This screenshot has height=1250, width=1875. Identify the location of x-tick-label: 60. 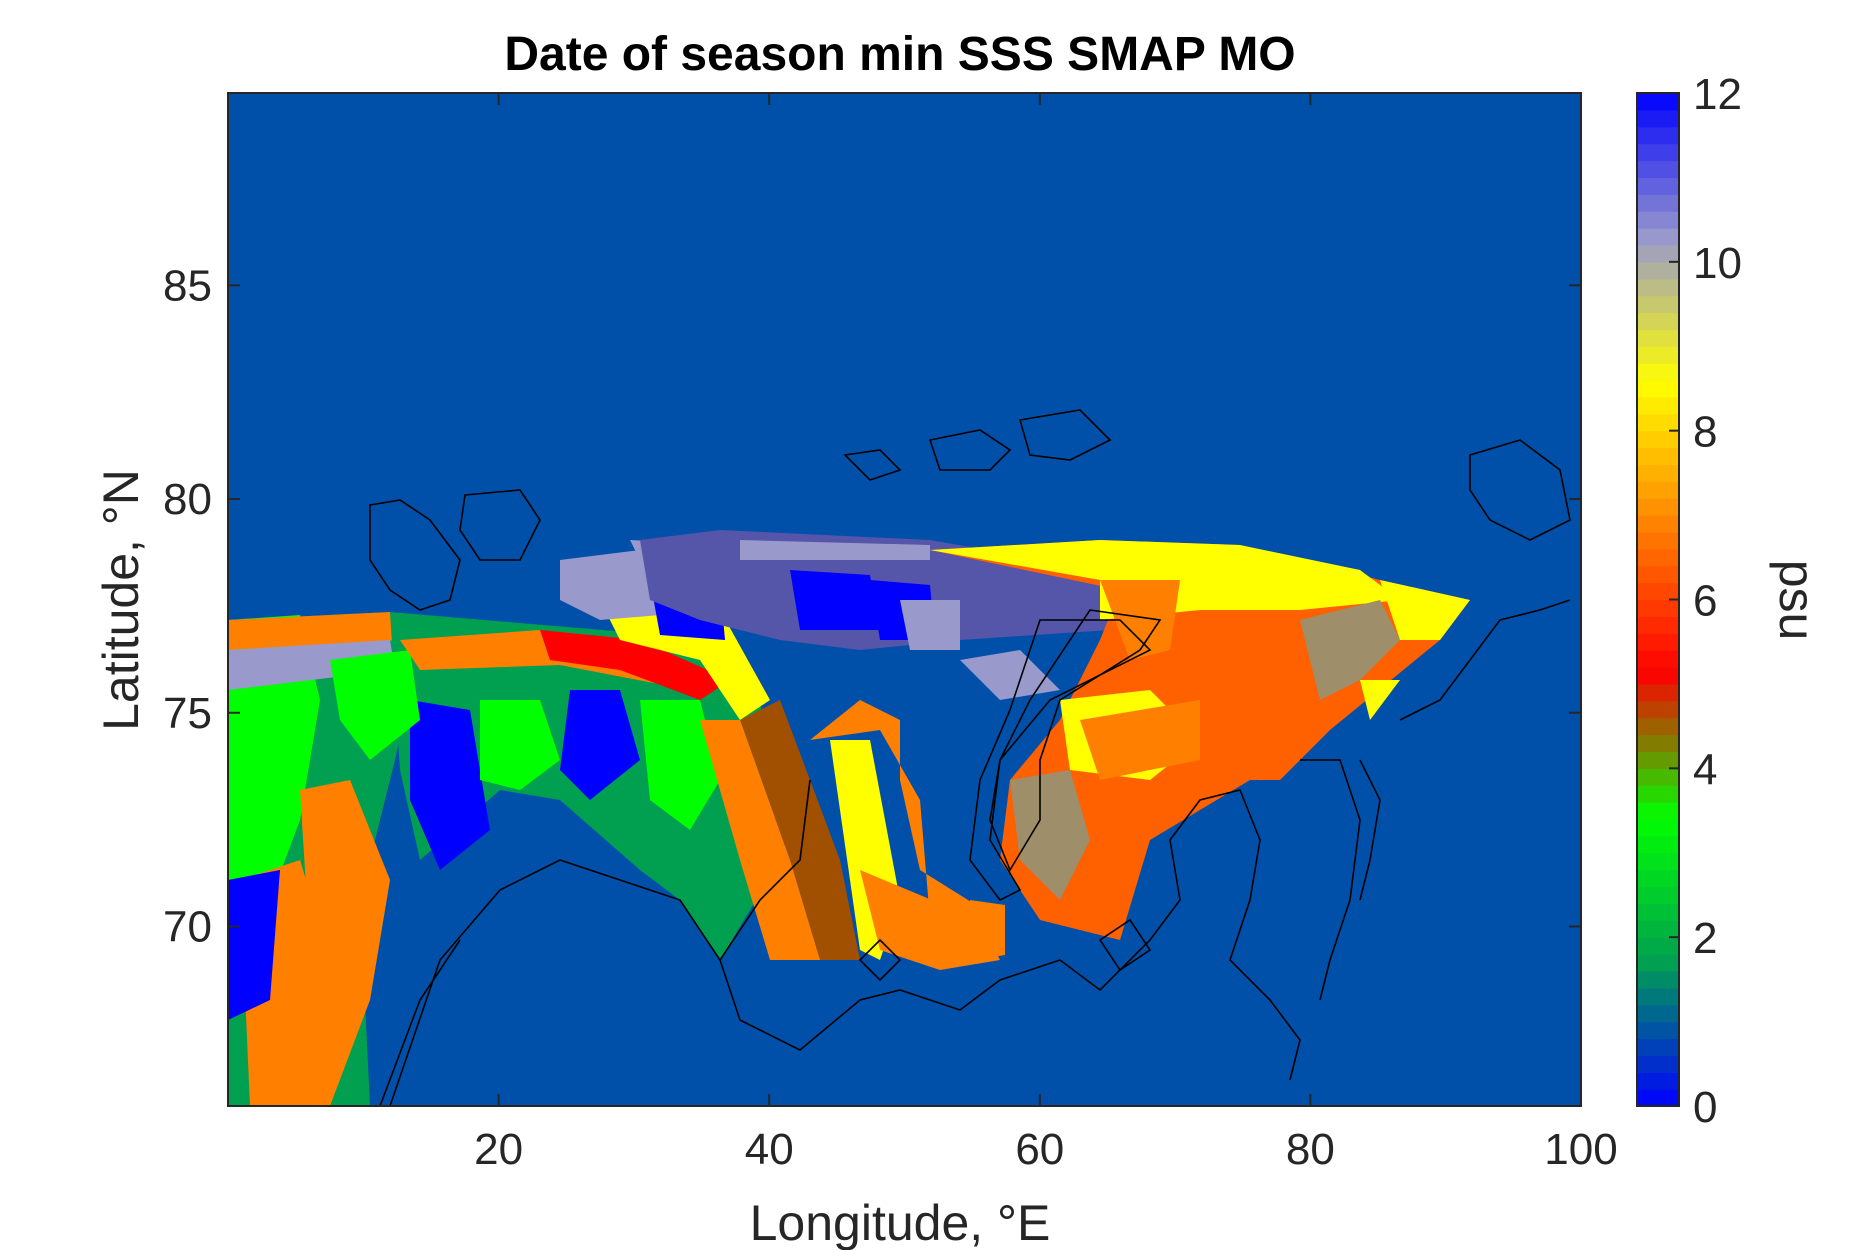
(1039, 1149).